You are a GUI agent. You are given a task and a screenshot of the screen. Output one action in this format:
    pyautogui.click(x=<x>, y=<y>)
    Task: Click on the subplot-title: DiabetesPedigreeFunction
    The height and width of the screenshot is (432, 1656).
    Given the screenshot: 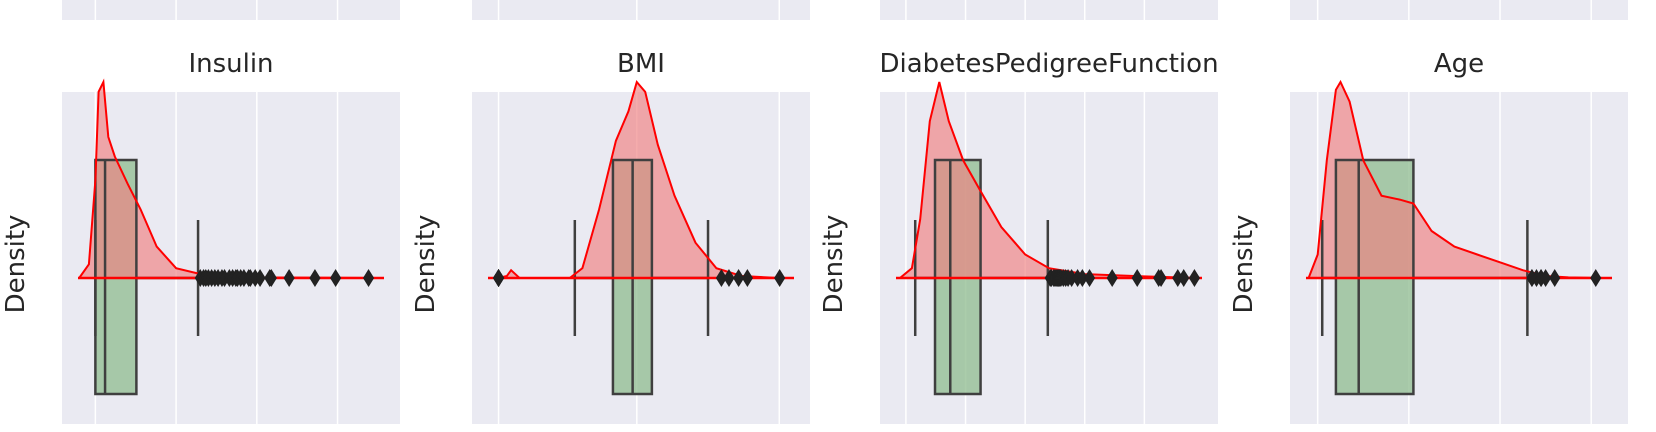 What is the action you would take?
    pyautogui.click(x=1048, y=64)
    